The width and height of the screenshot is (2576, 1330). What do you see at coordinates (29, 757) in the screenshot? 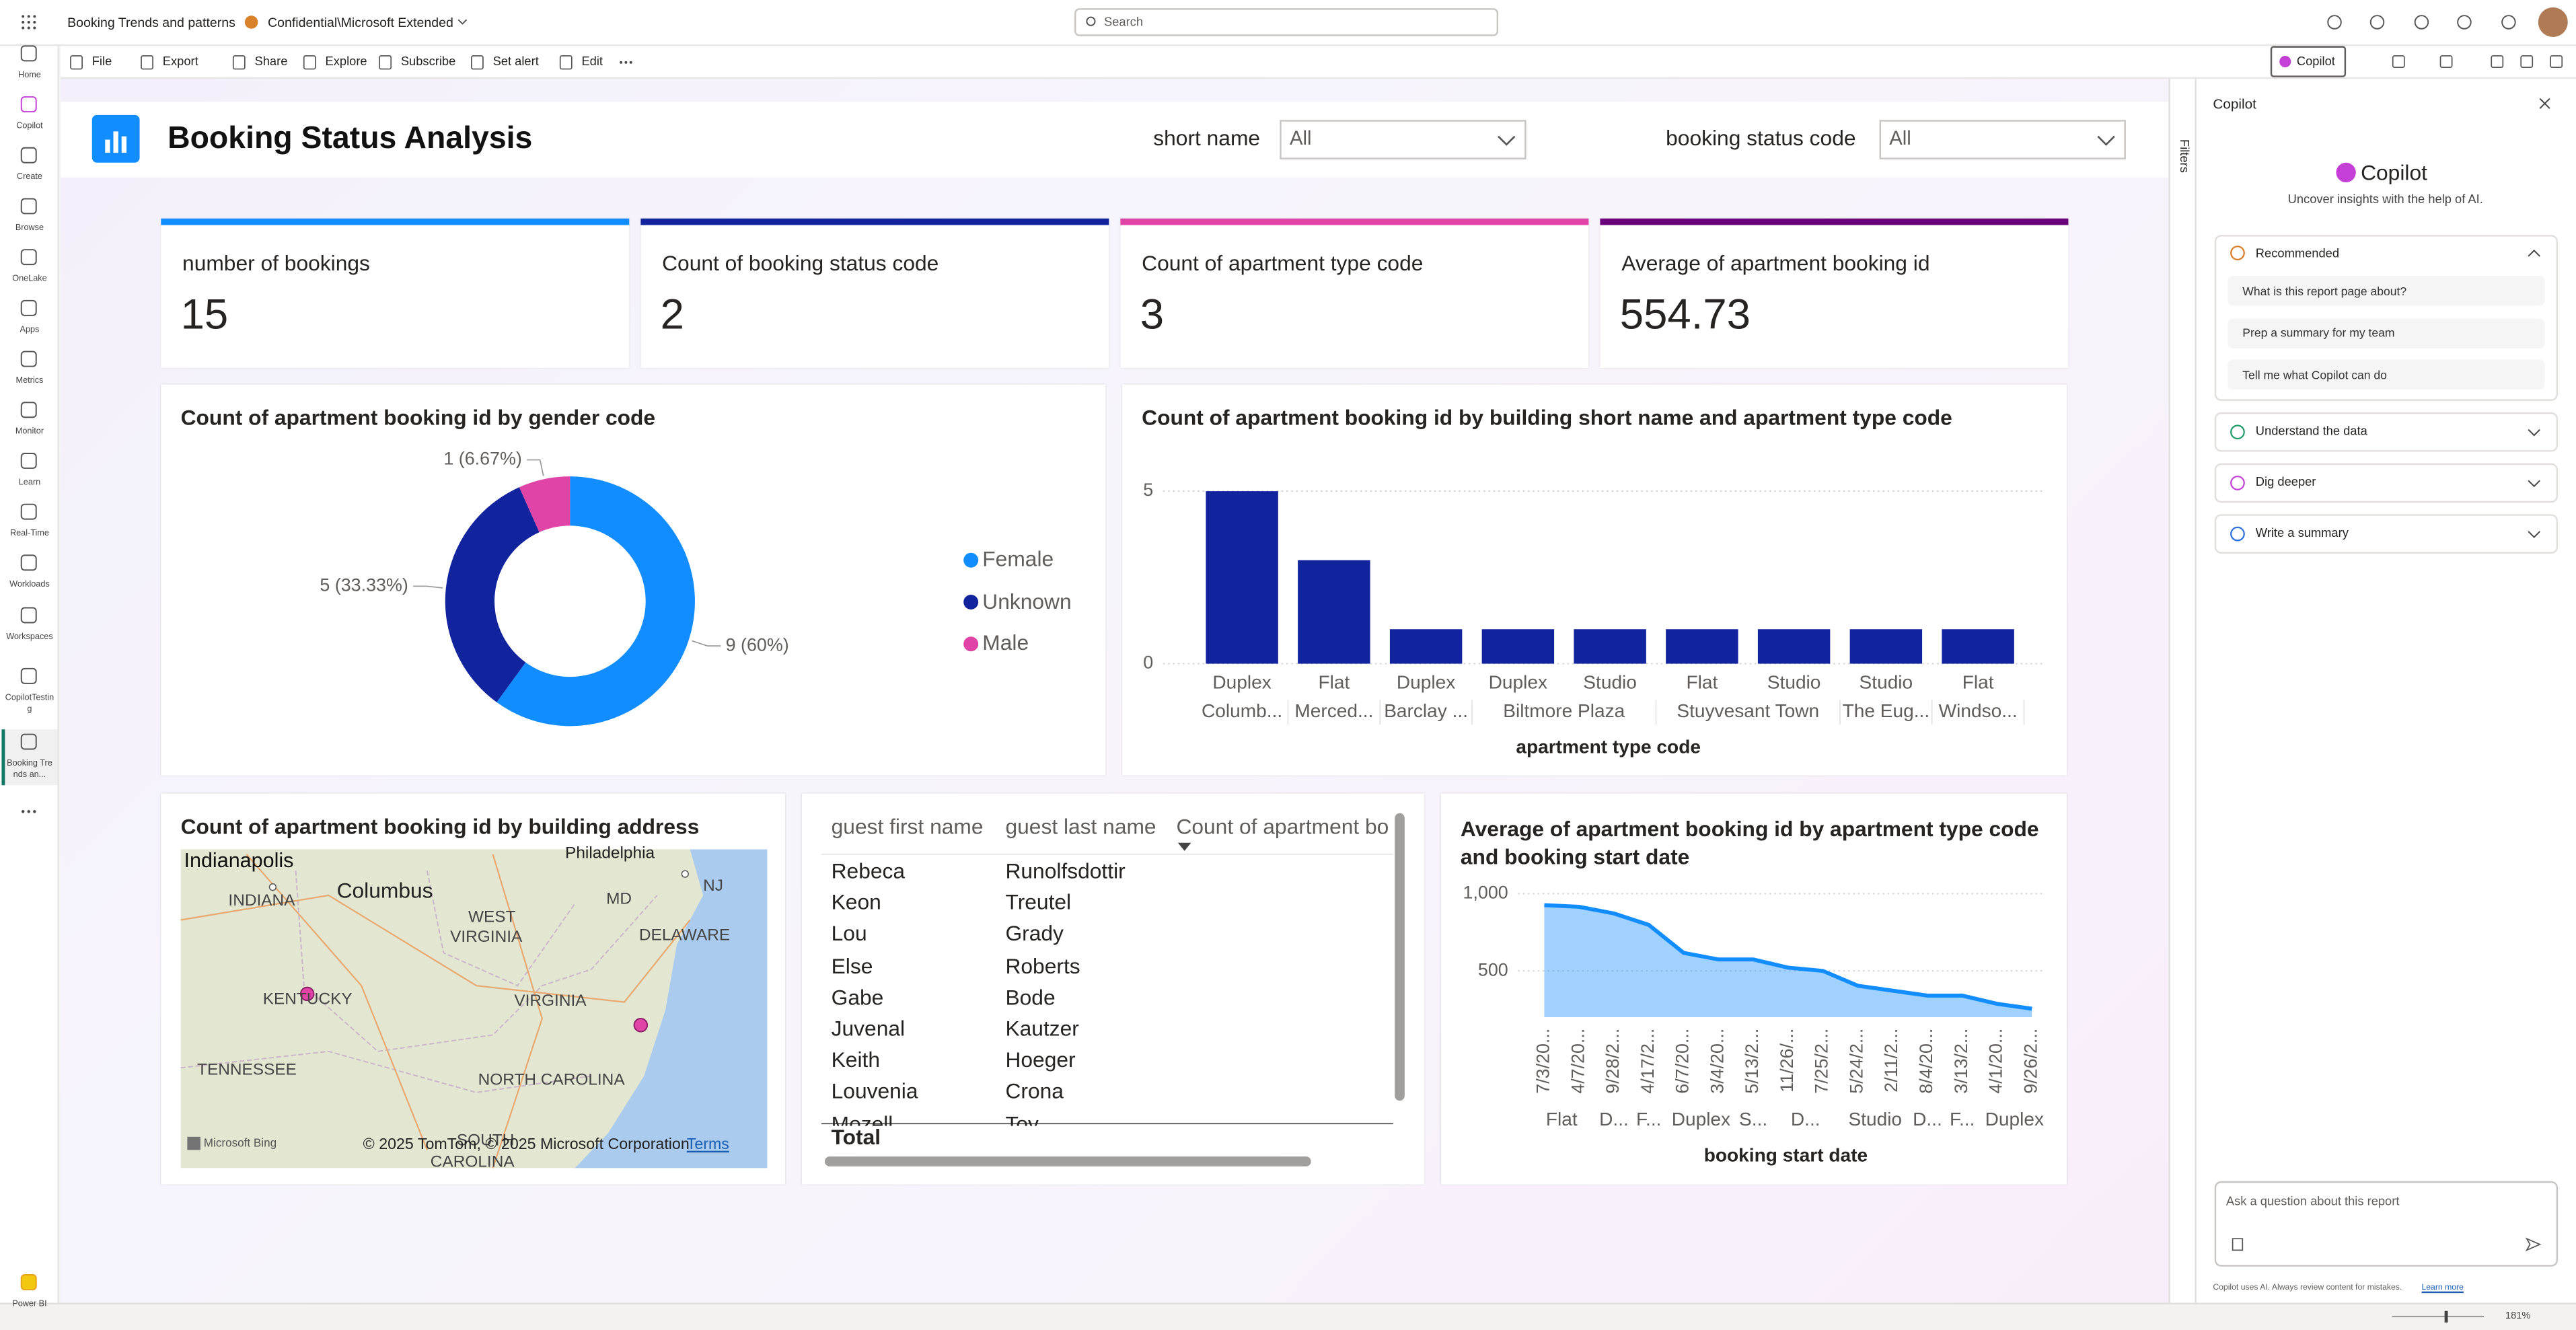
I see `nav-selected` at bounding box center [29, 757].